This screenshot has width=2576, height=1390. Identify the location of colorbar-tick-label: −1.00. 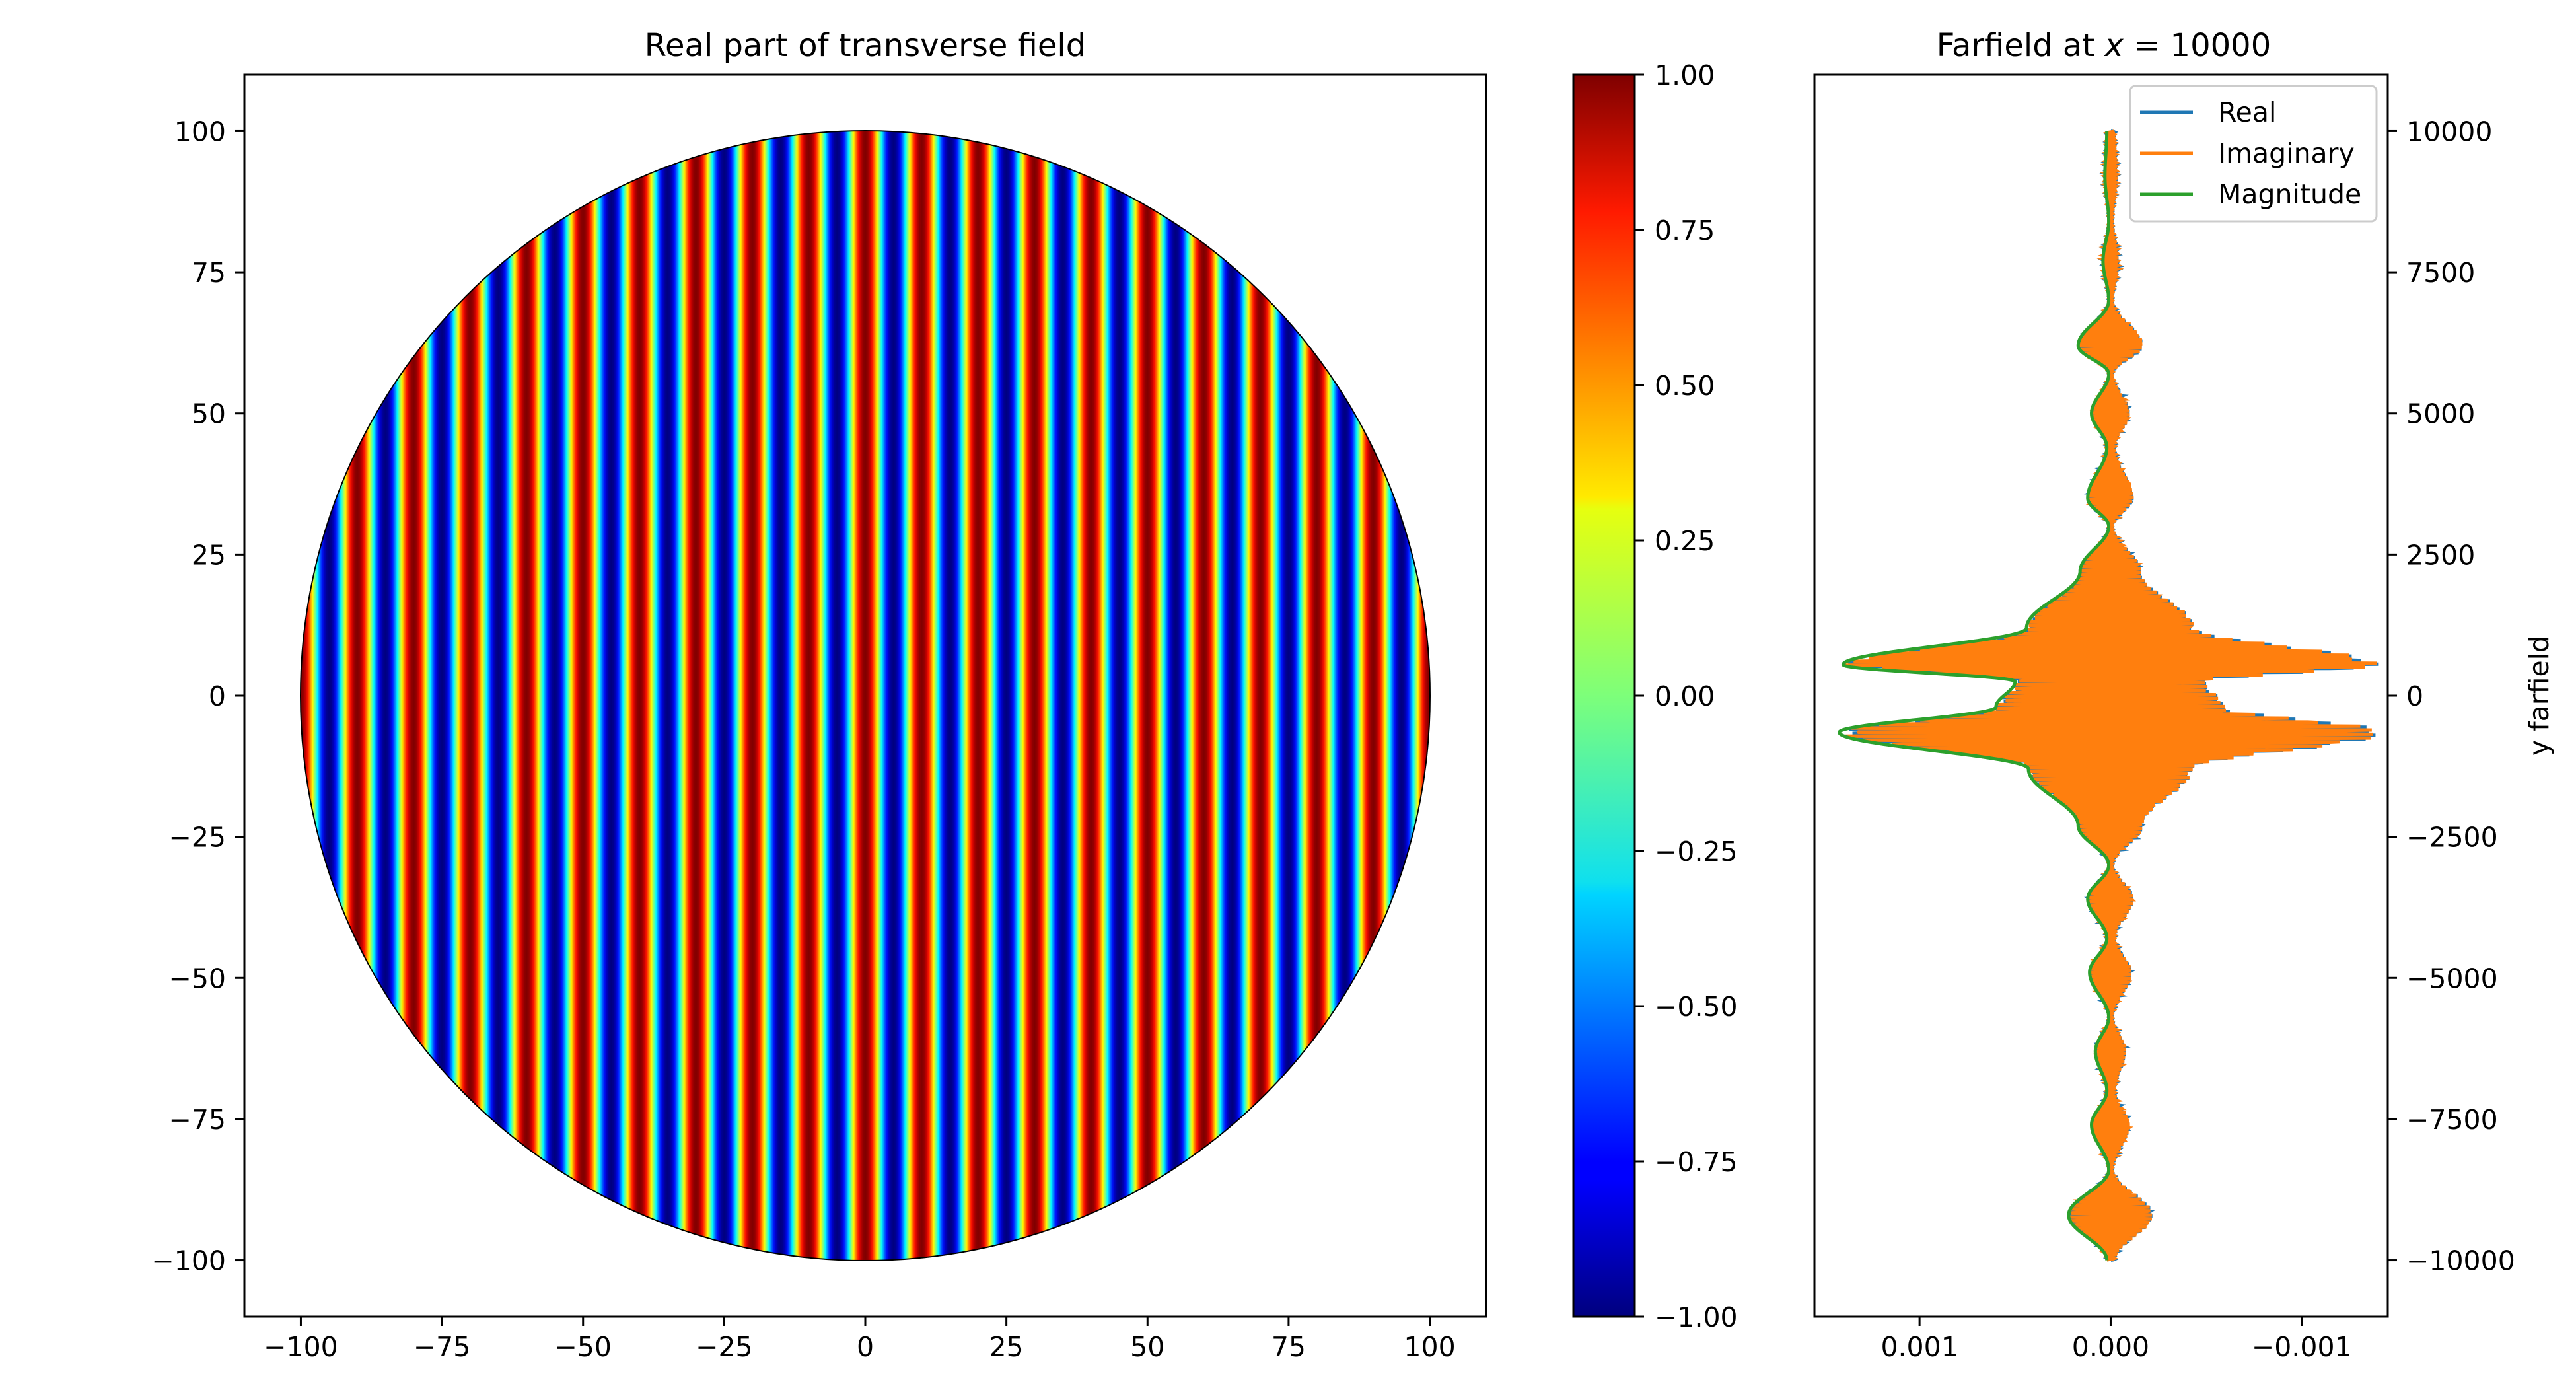
(1696, 1317).